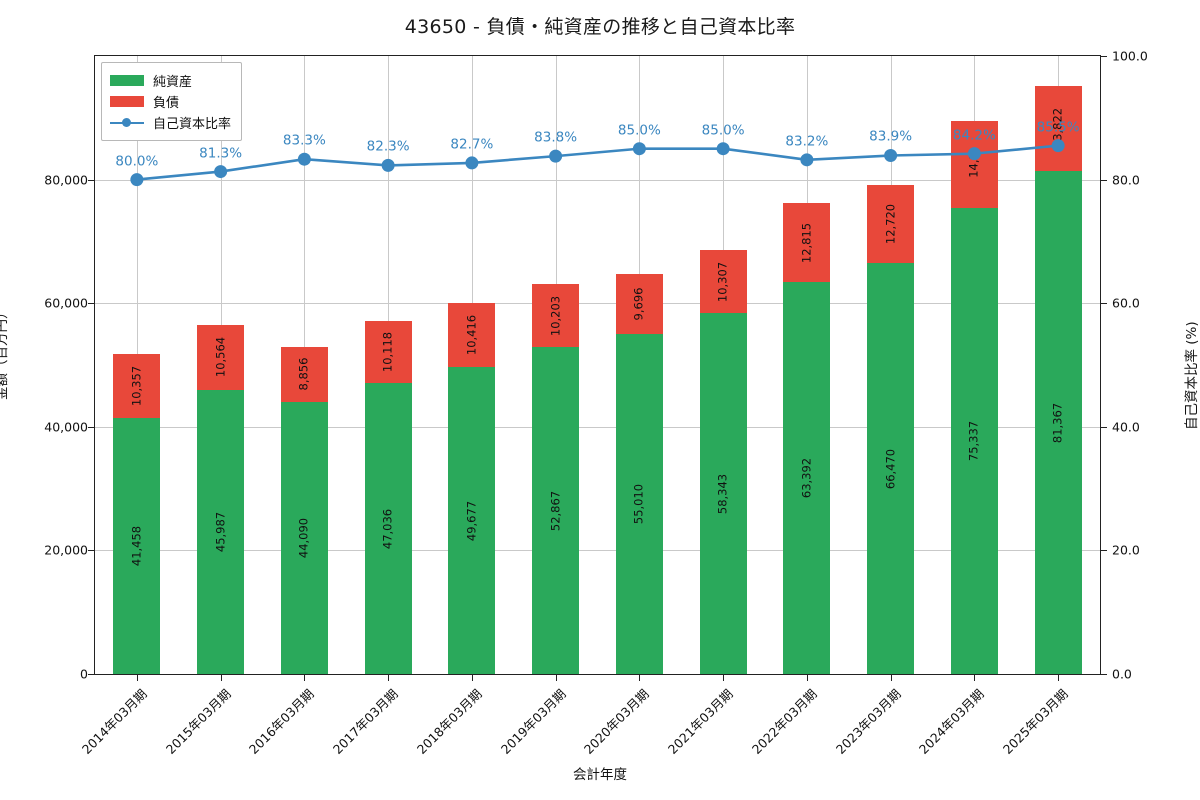 This screenshot has height=800, width=1200. Describe the element at coordinates (84, 674) in the screenshot. I see `y-axis-tick-label-left: 0` at that location.